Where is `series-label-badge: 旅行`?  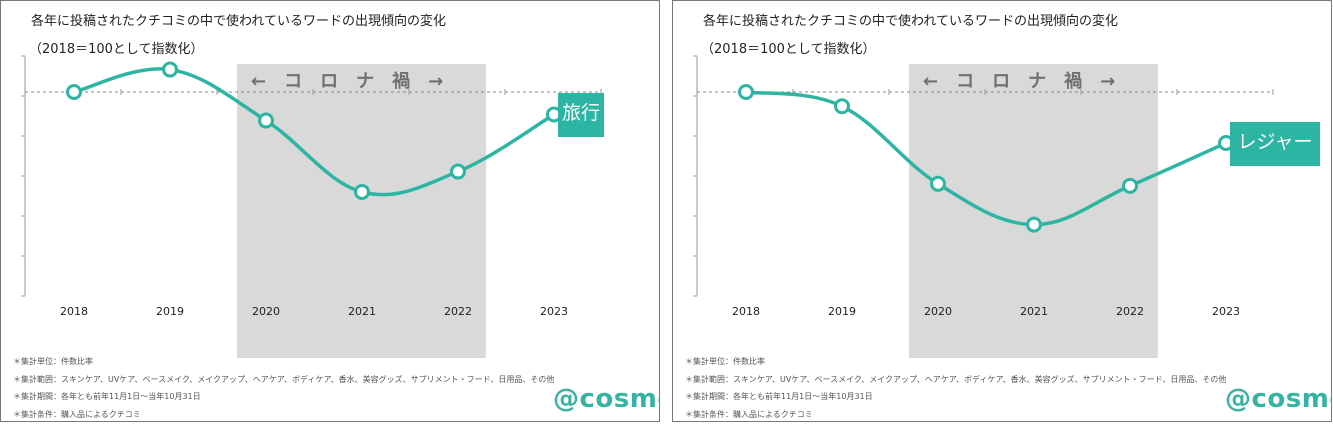
series-label-badge: 旅行 is located at coordinates (581, 115).